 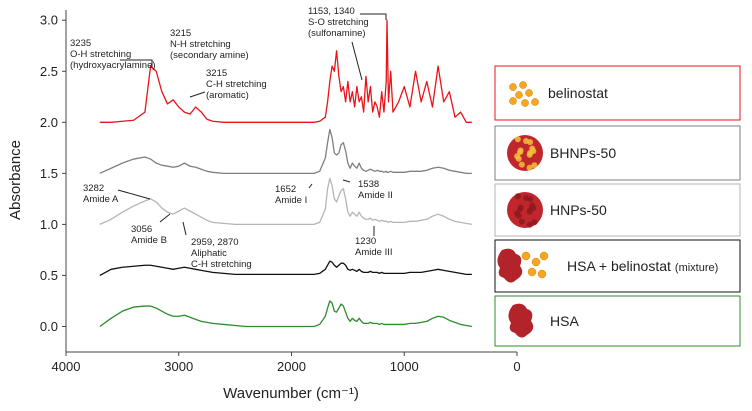 I want to click on legend-name: belinostat, so click(x=578, y=93).